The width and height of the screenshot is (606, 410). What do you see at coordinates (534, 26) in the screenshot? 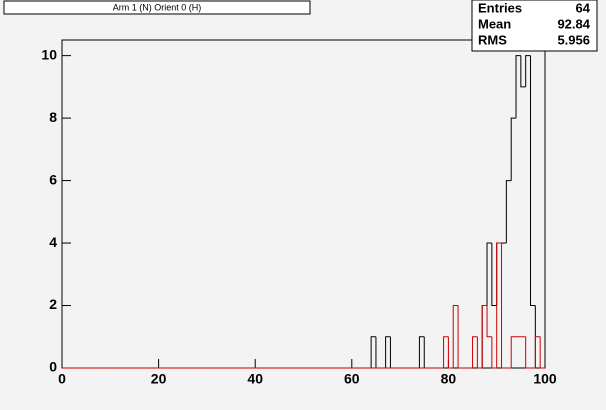
I see `stats-box` at bounding box center [534, 26].